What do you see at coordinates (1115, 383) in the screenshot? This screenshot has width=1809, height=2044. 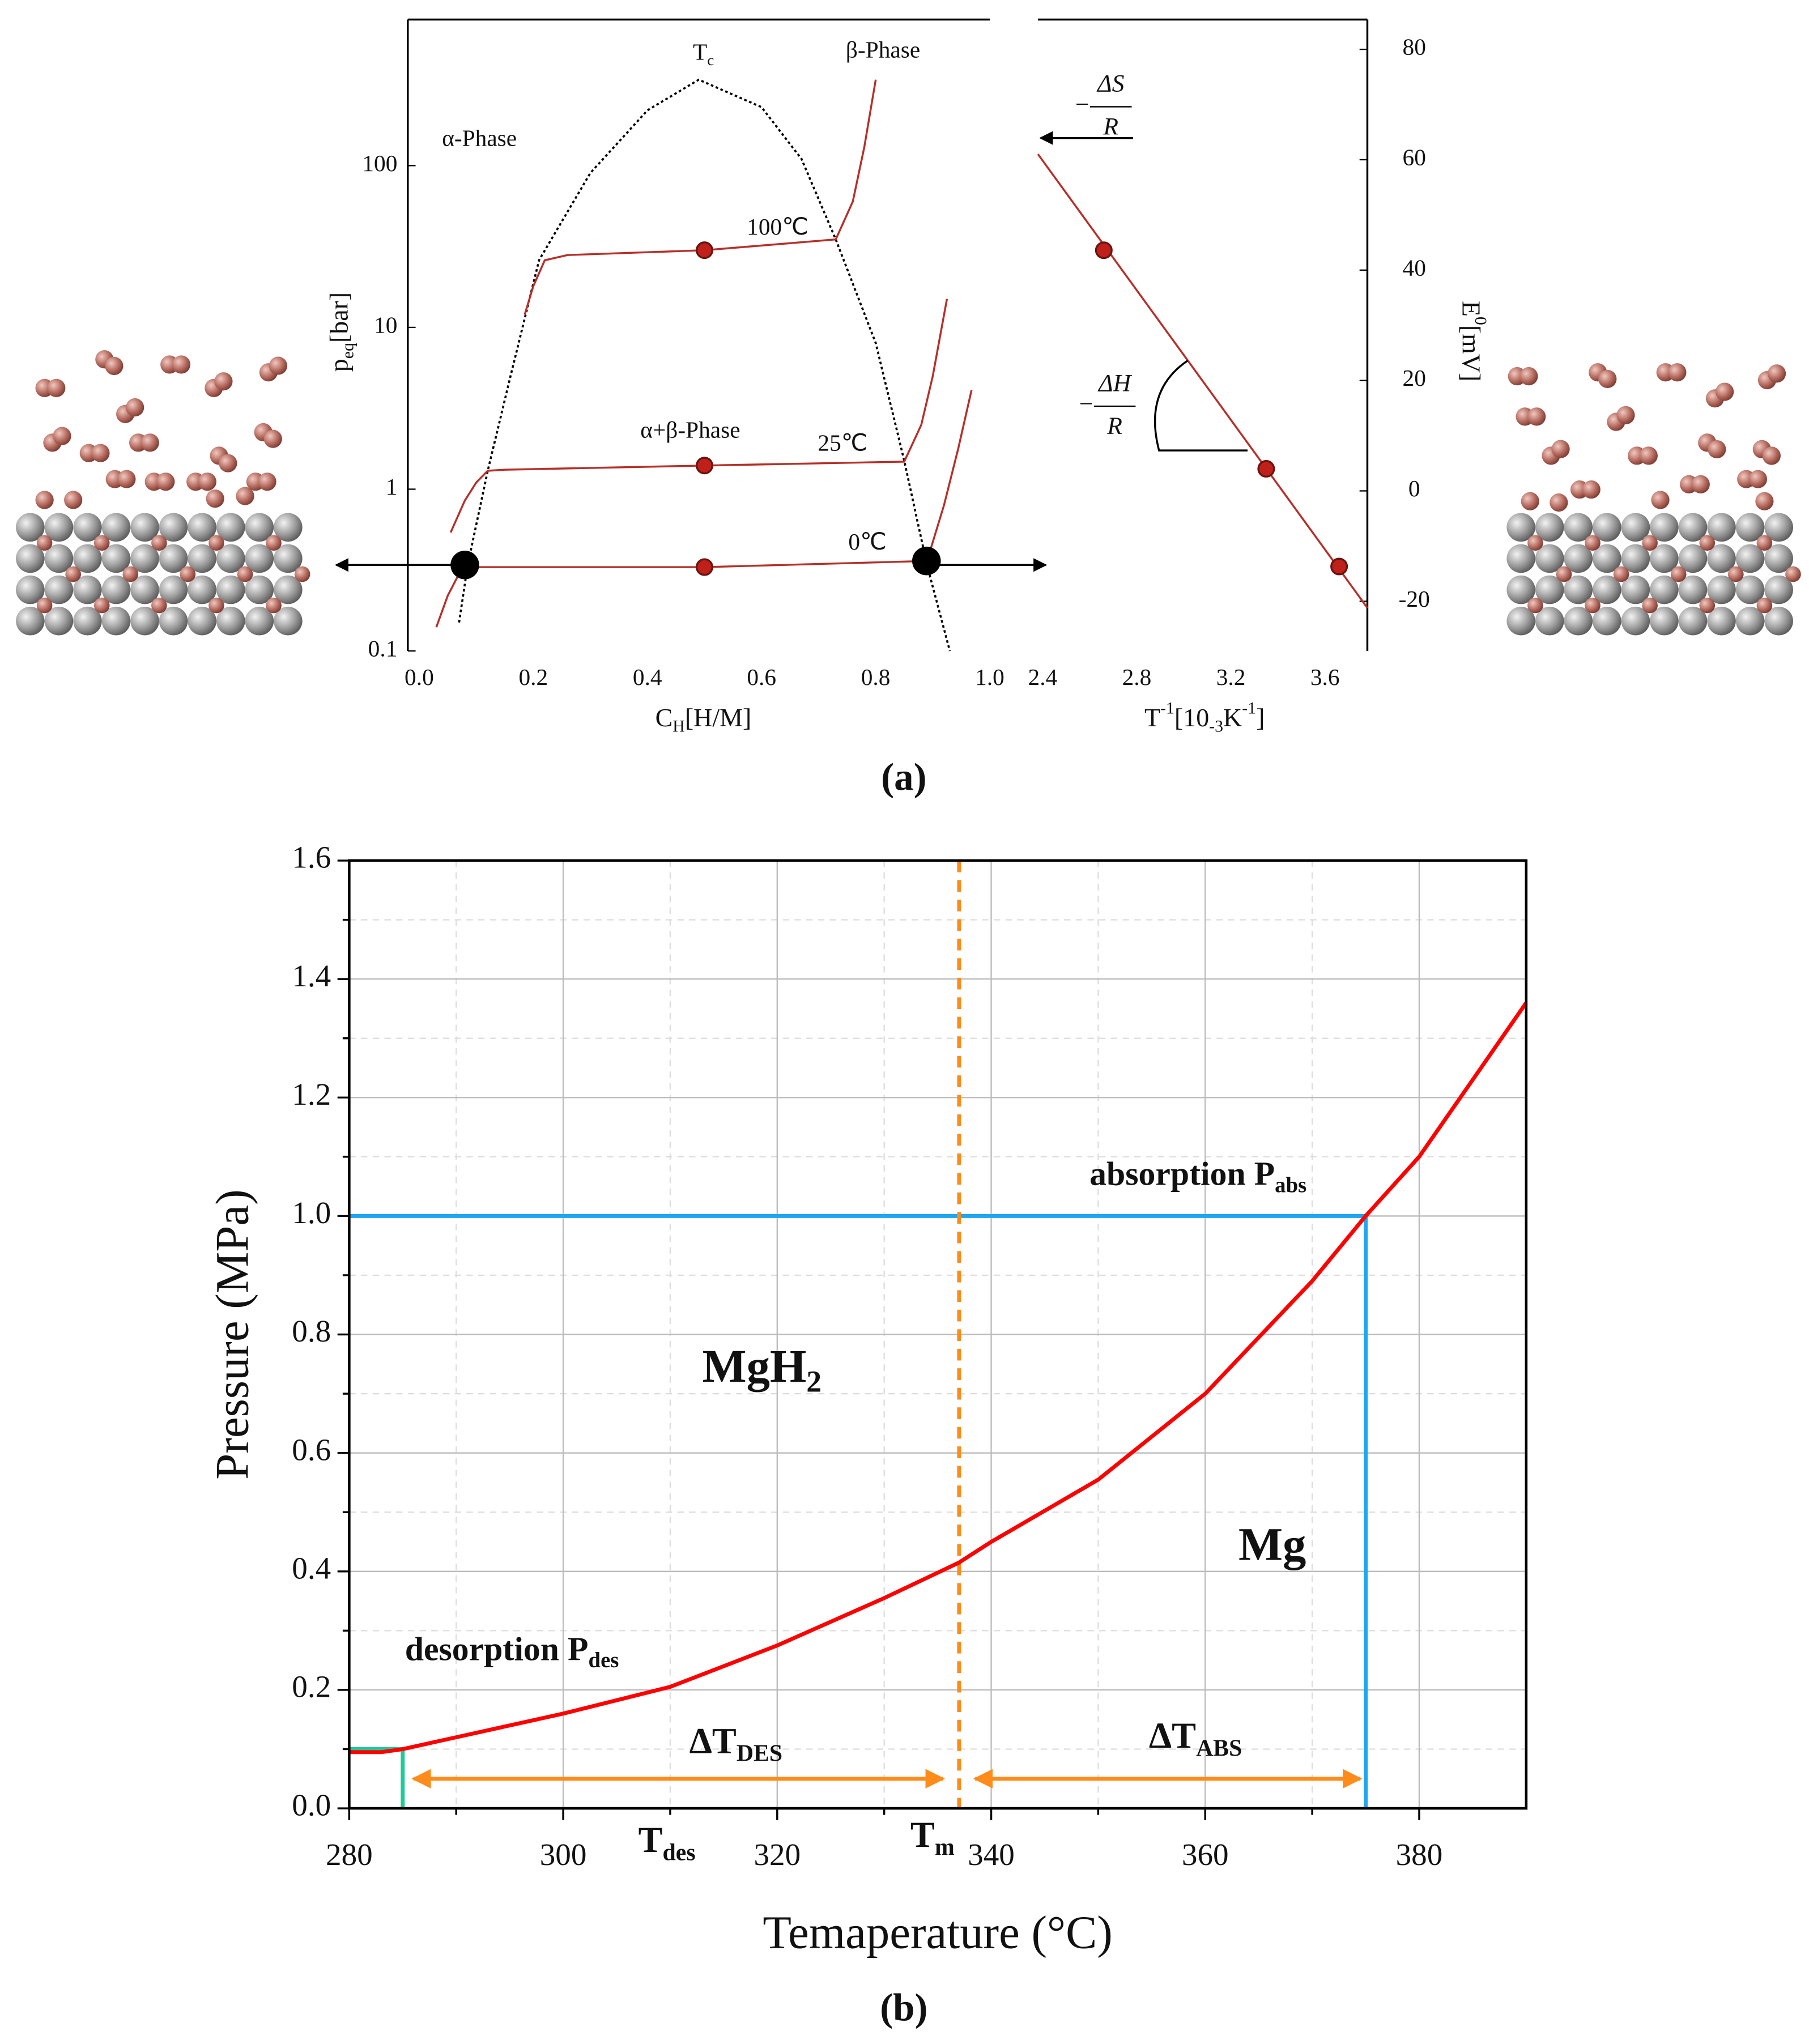 I see `fraction-numerator: ΔH` at bounding box center [1115, 383].